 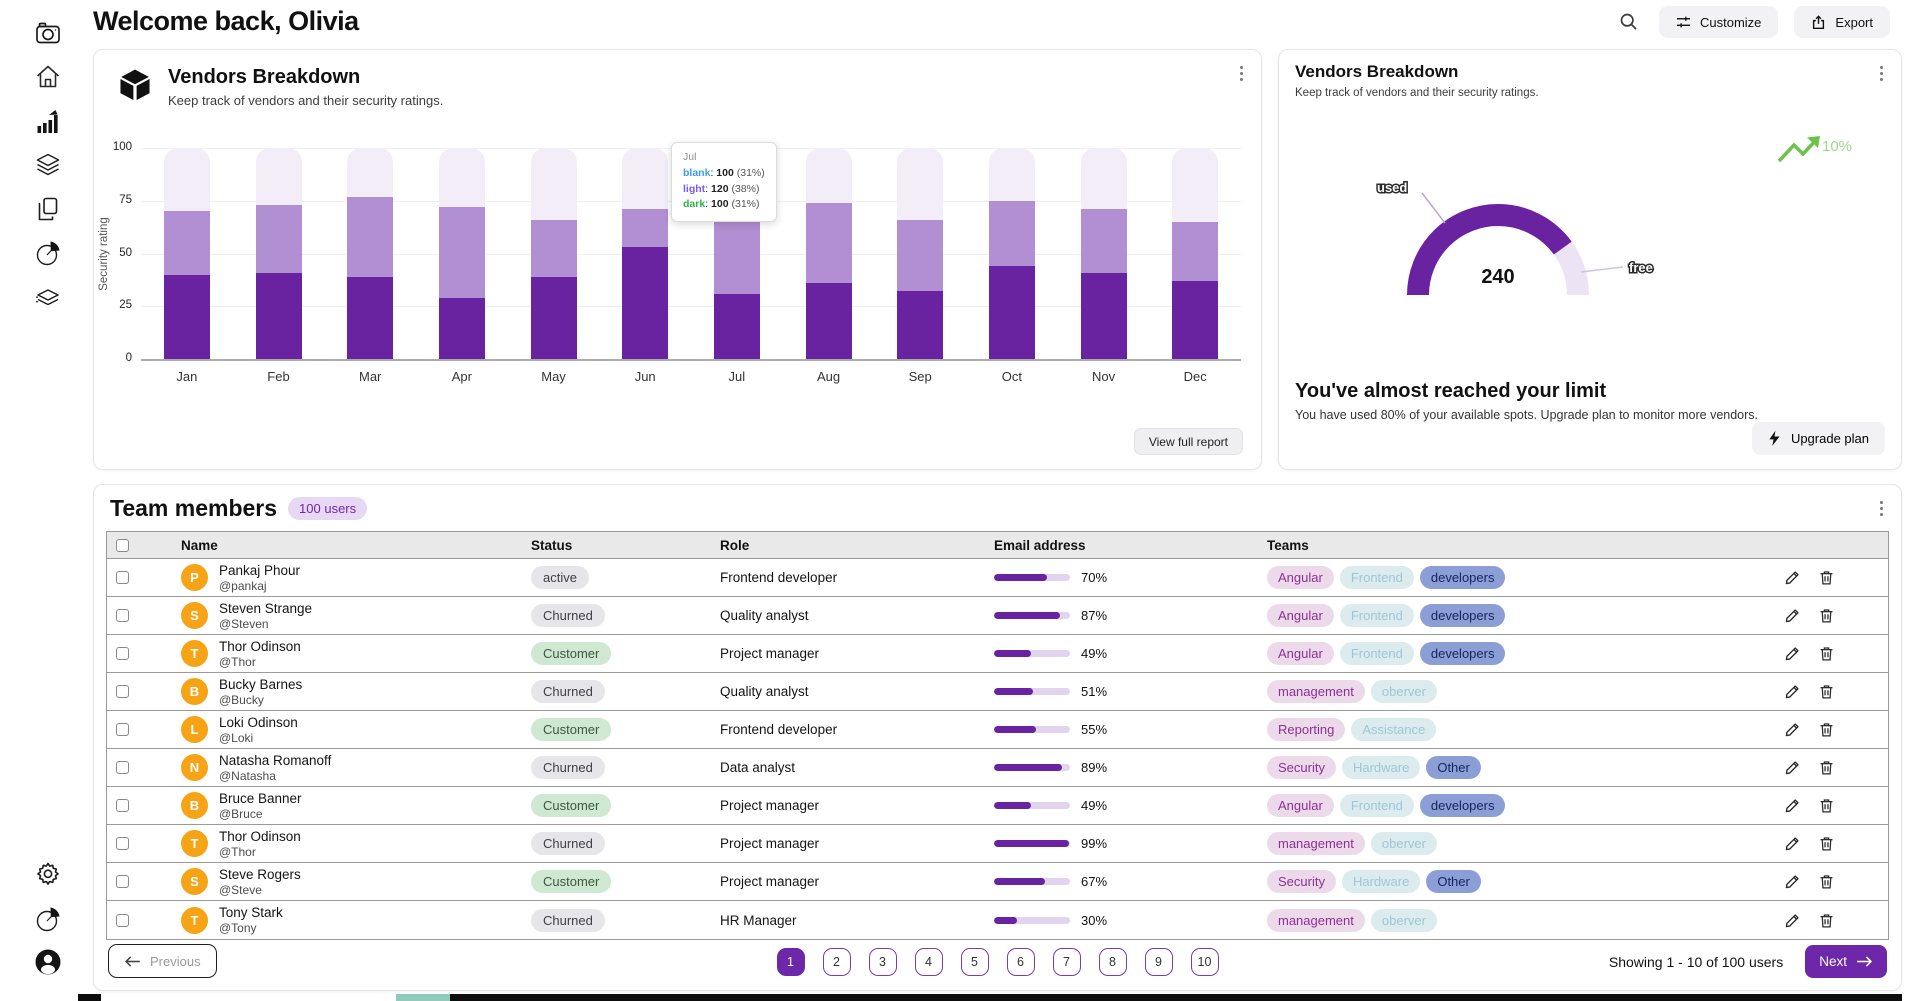 What do you see at coordinates (187, 376) in the screenshot?
I see `x-axis-label: Jan` at bounding box center [187, 376].